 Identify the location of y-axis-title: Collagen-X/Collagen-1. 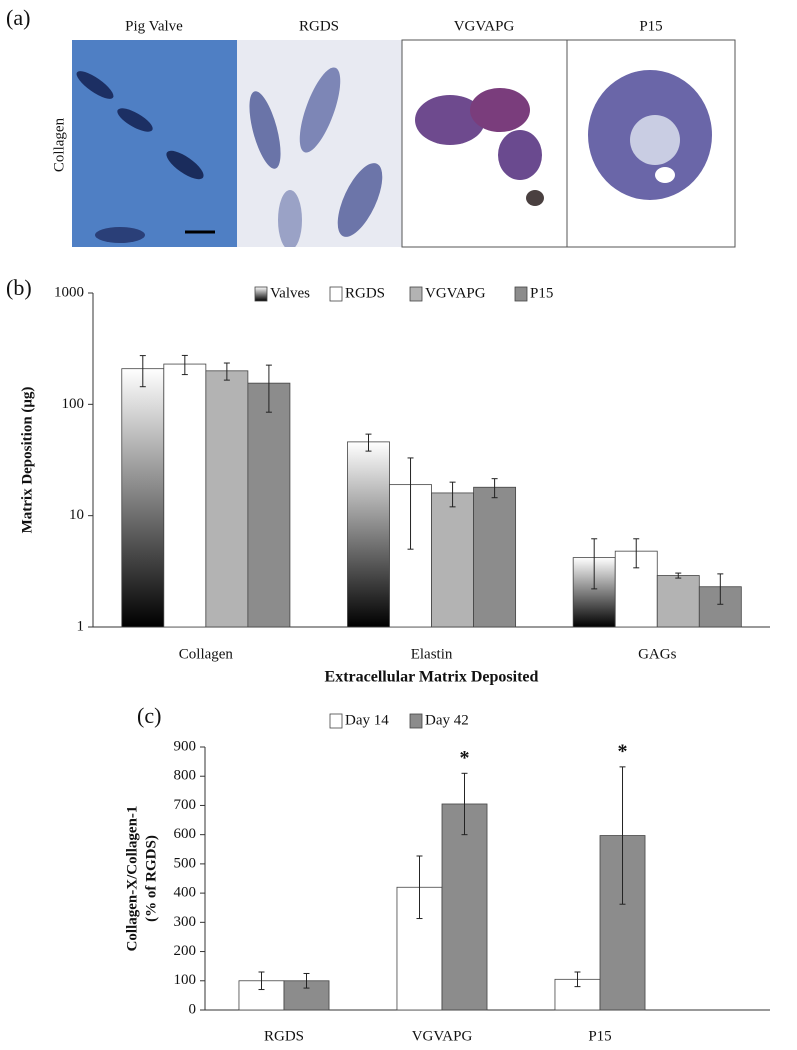
(132, 879).